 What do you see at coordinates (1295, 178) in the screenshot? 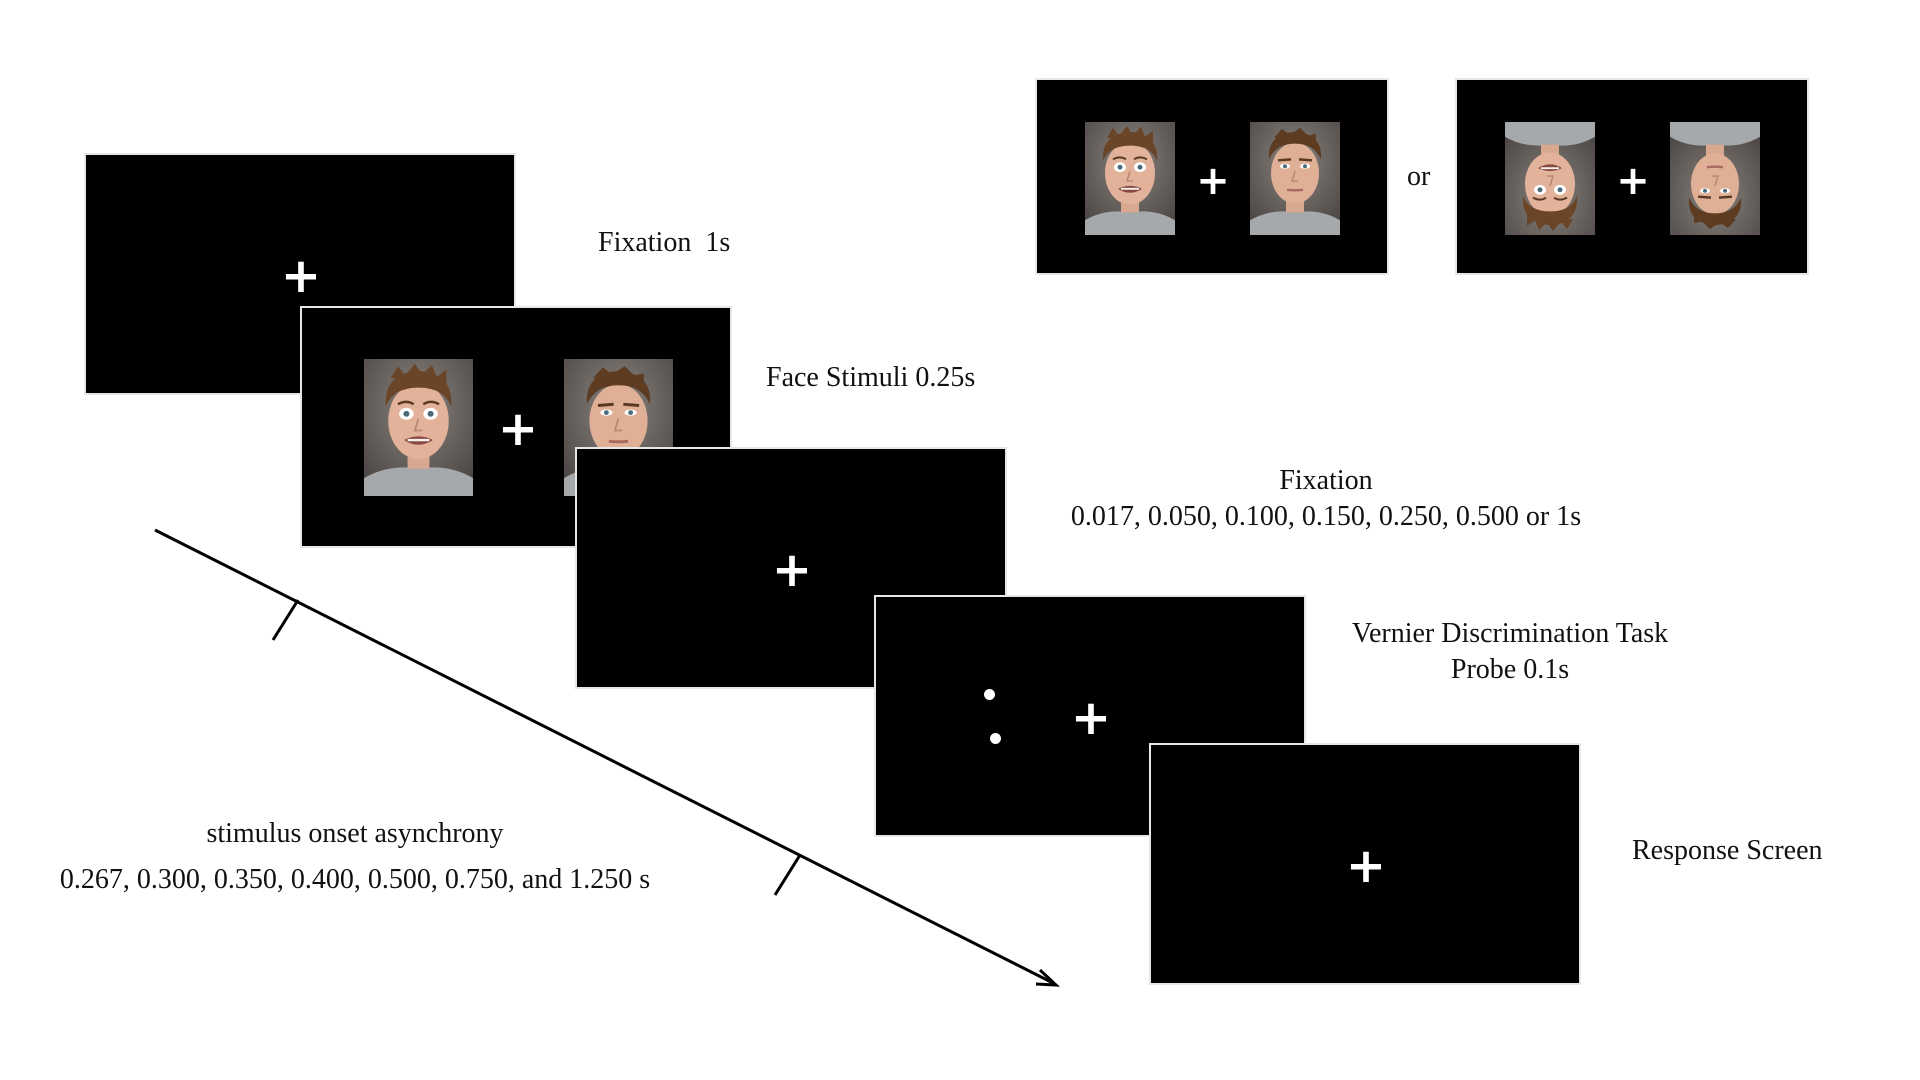
I see `neutral-face-image` at bounding box center [1295, 178].